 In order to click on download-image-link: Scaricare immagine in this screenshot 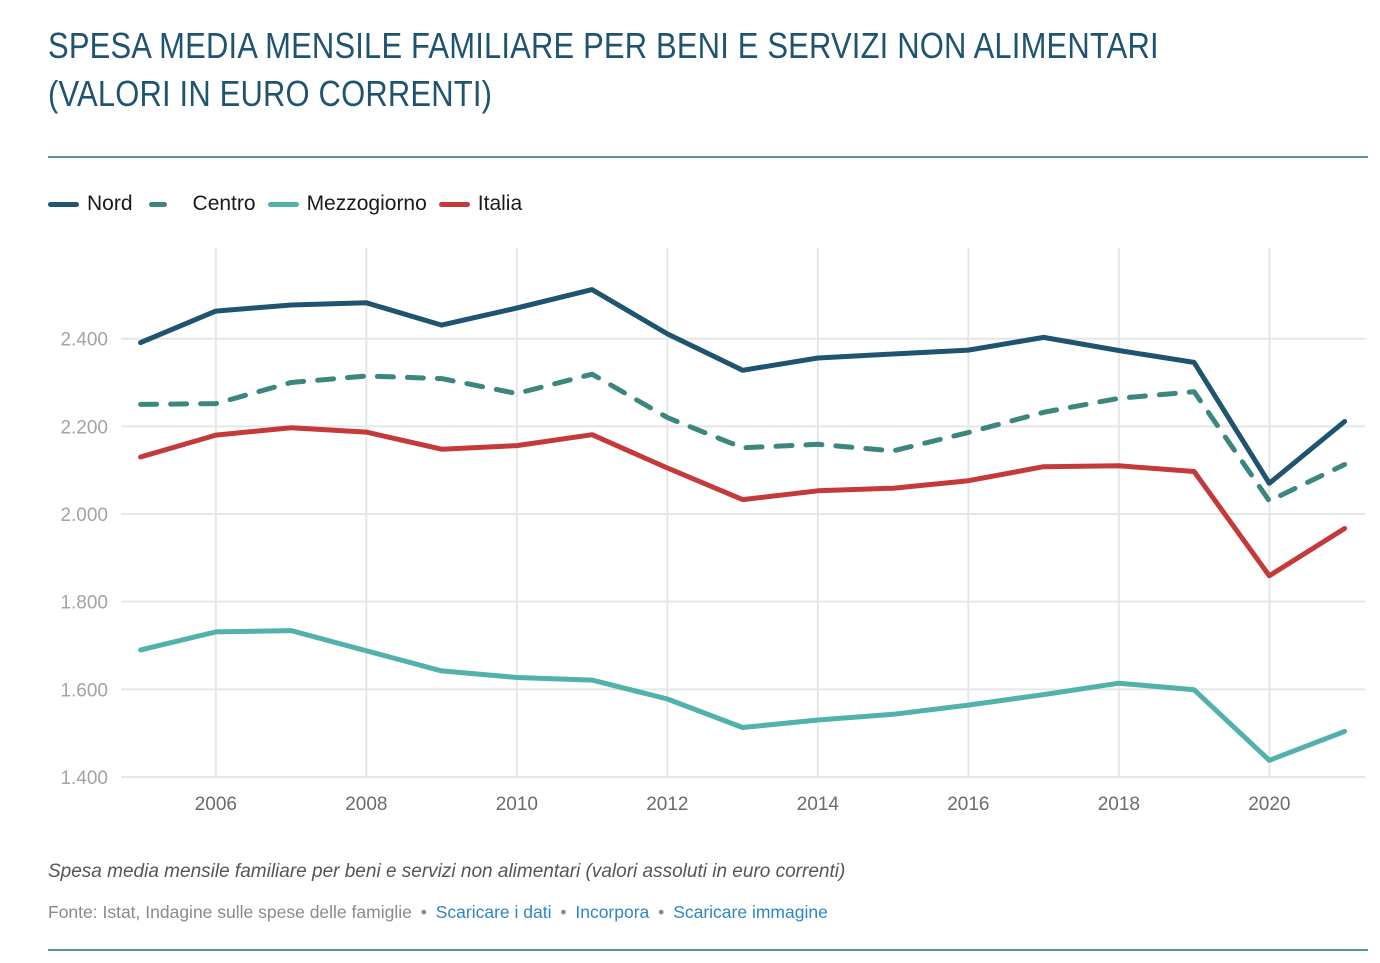, I will do `click(750, 912)`.